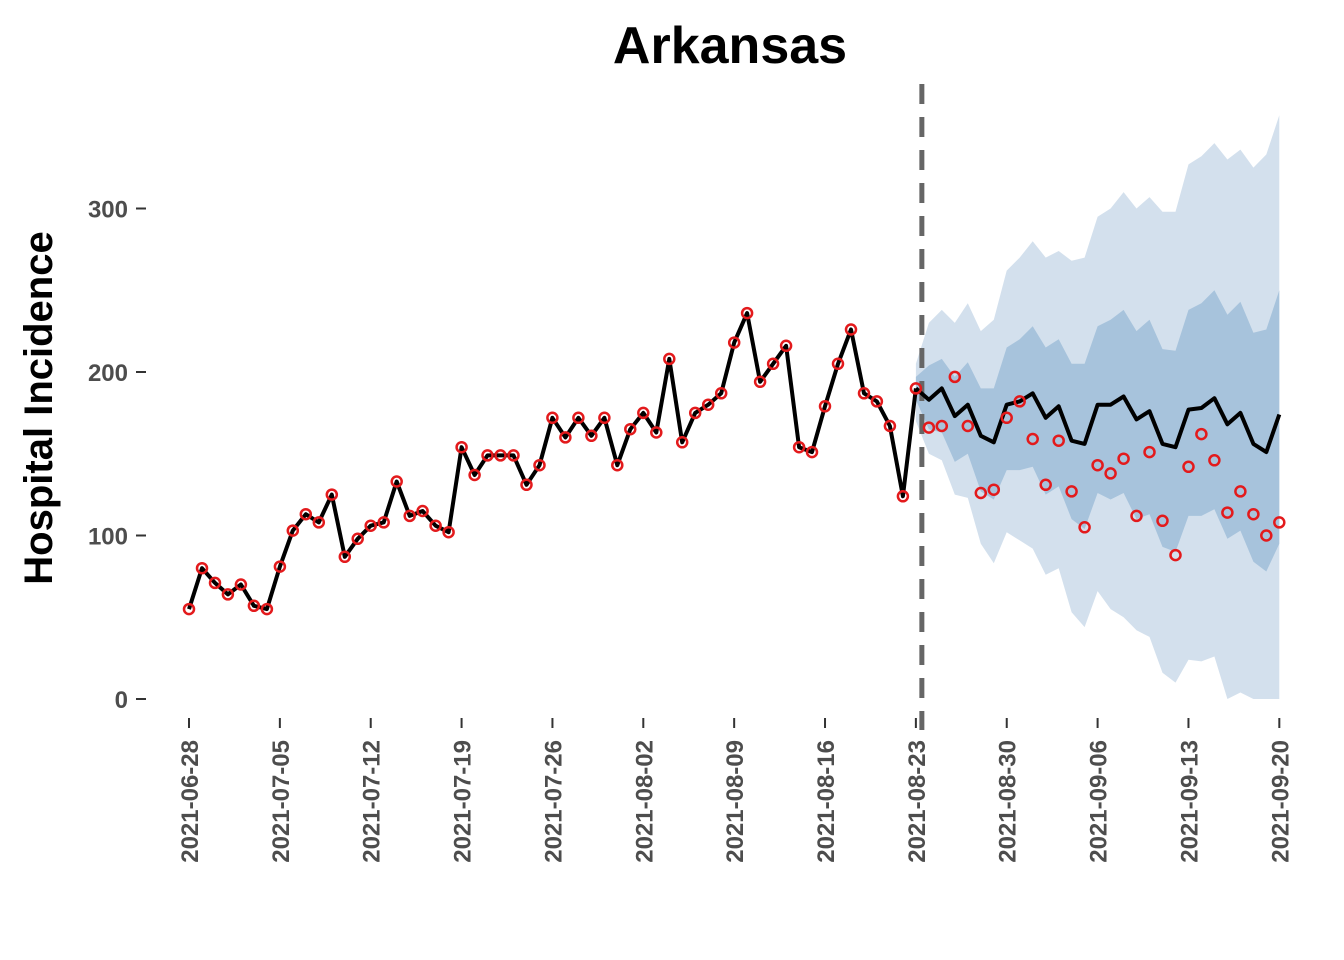 This screenshot has width=1344, height=960. I want to click on x-tick-label: 2021-07-26, so click(553, 801).